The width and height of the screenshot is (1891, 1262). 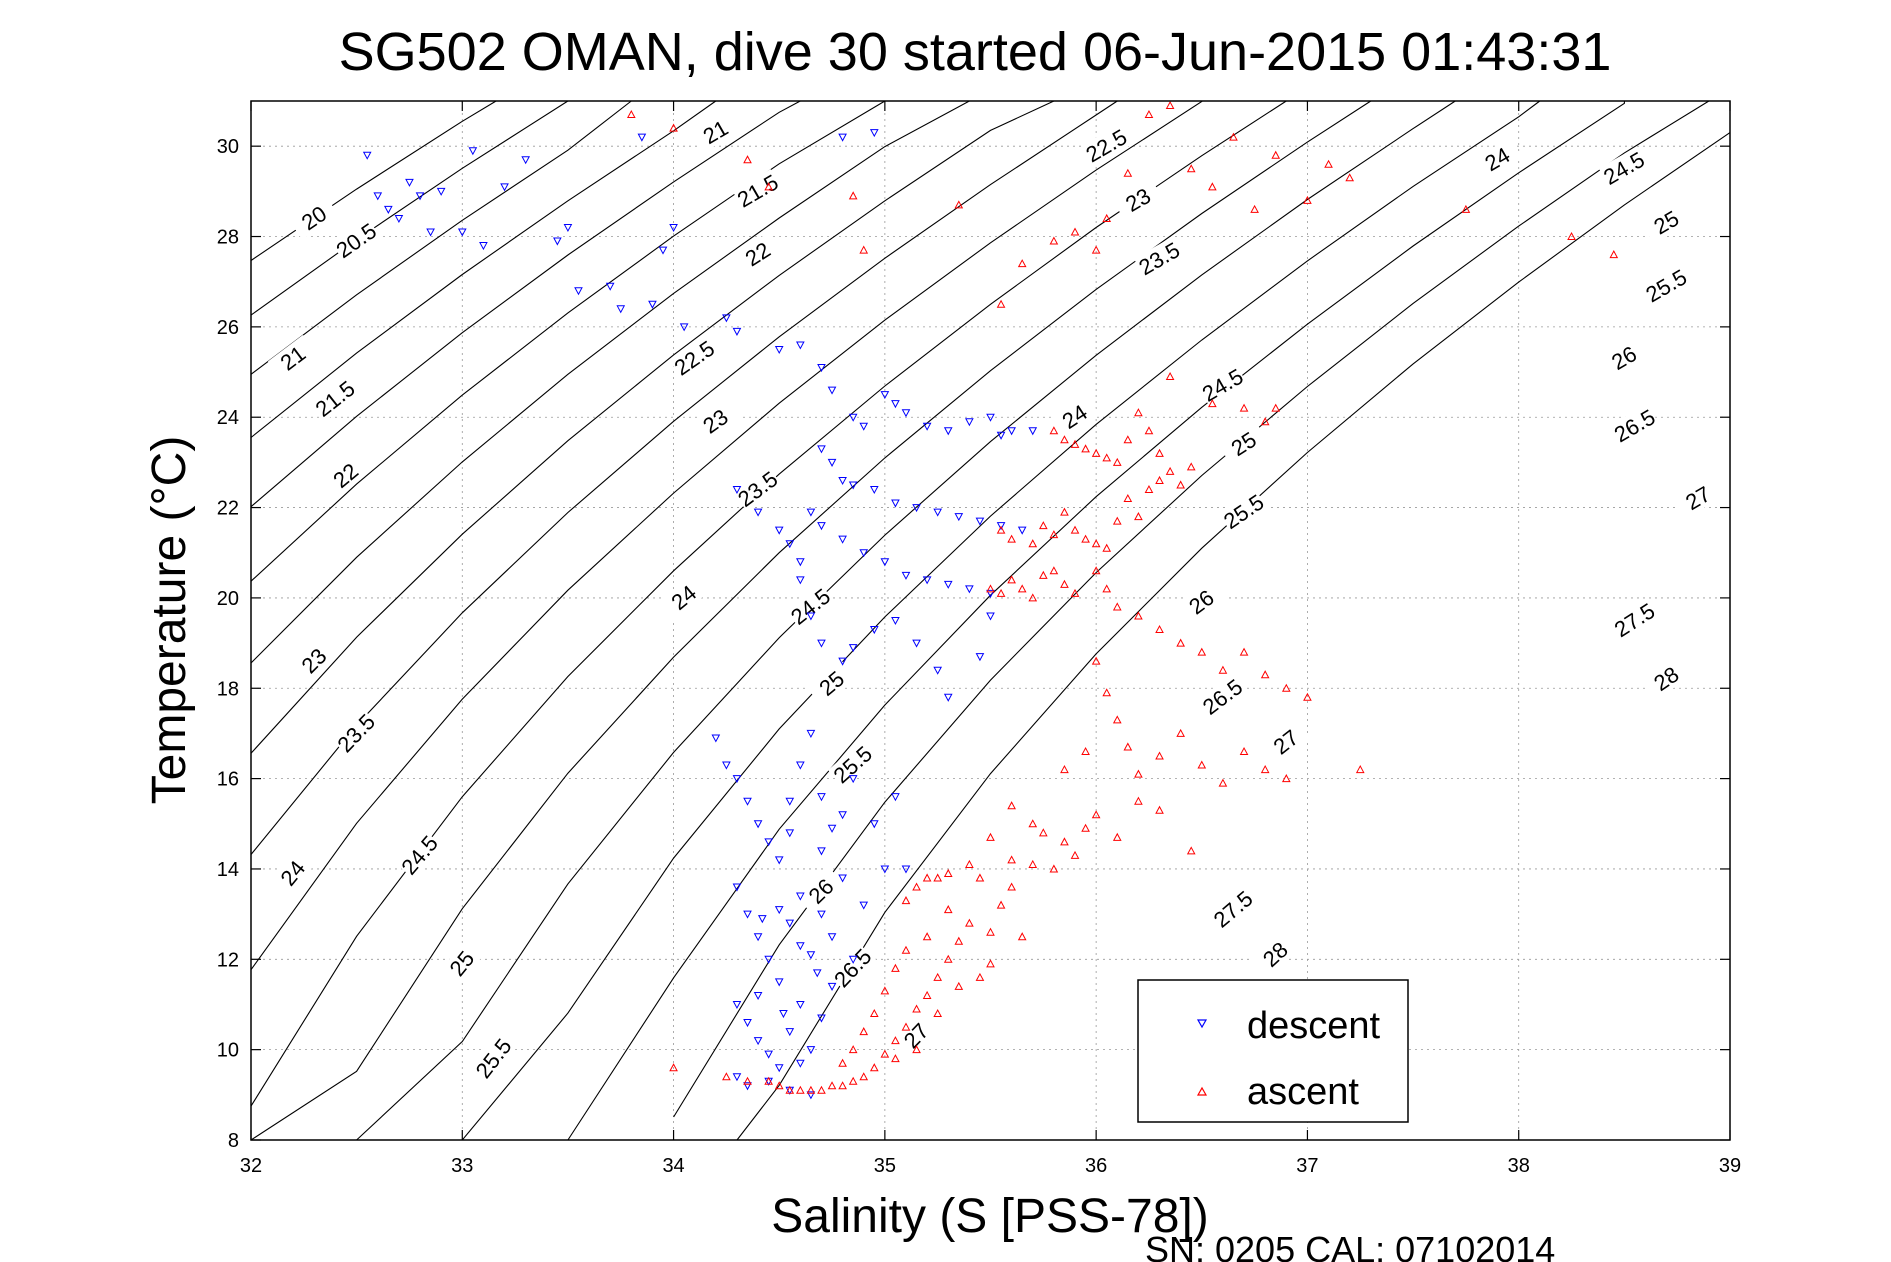 I want to click on contour-label: 21.5, so click(x=335, y=399).